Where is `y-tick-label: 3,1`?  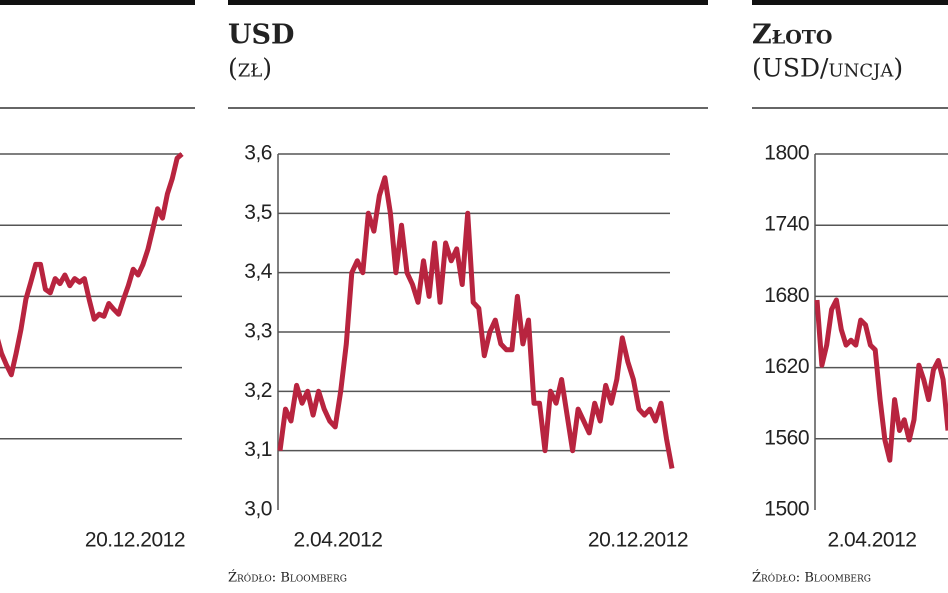
y-tick-label: 3,1 is located at coordinates (258, 449).